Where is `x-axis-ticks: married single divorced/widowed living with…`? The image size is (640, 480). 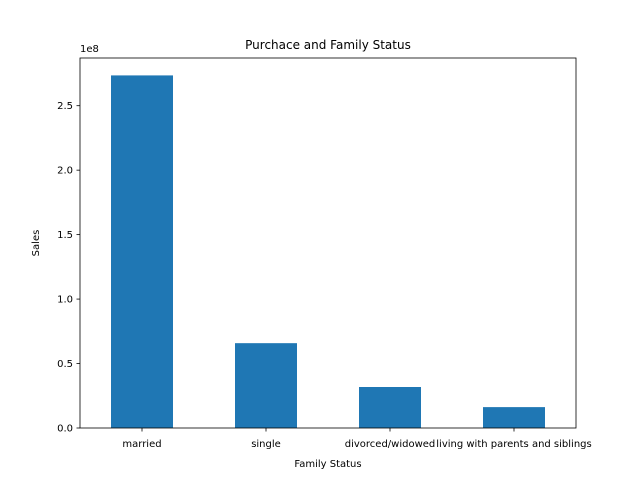
x-axis-ticks: married single divorced/widowed living with… is located at coordinates (357, 439).